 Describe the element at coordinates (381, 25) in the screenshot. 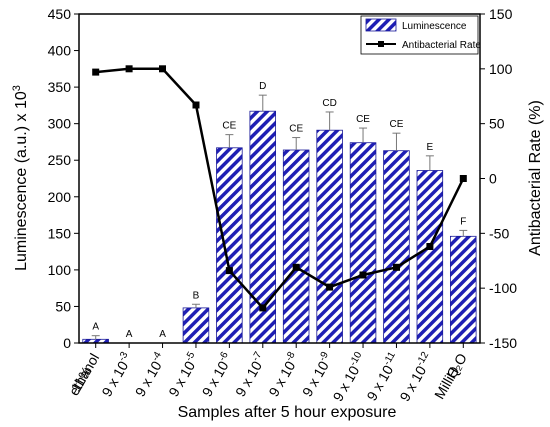

I see `legend-swatch-luminescence` at that location.